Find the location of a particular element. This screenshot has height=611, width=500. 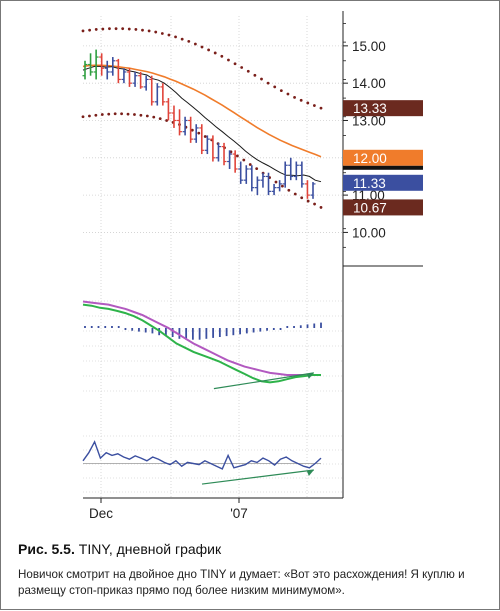

last-price-marker is located at coordinates (383, 167).